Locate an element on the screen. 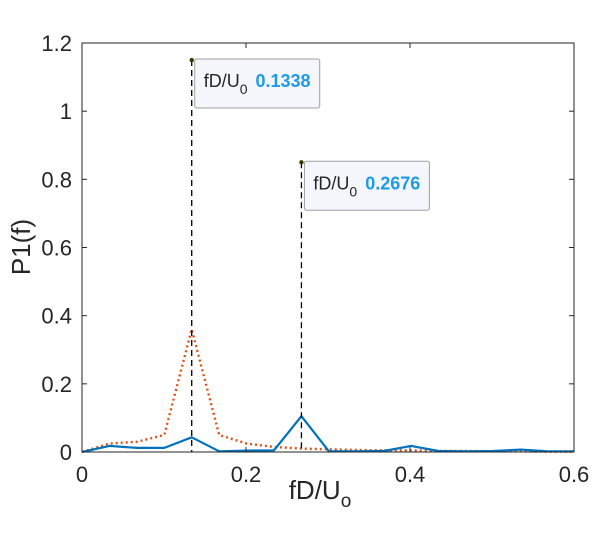 The width and height of the screenshot is (592, 542). datatip-value: 0.2676 is located at coordinates (392, 183).